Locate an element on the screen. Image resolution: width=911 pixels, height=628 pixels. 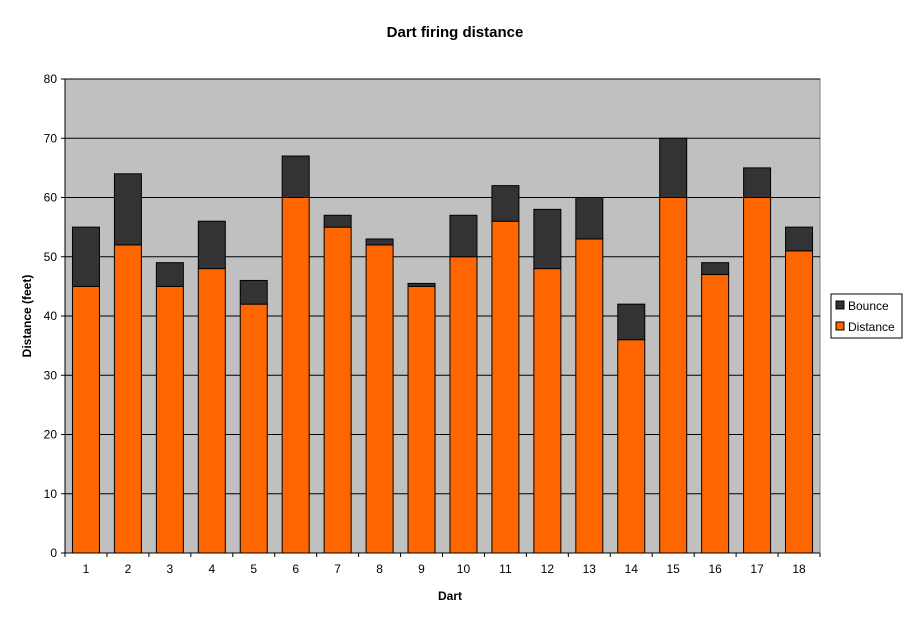
y-tick-label: 0 is located at coordinates (53, 553).